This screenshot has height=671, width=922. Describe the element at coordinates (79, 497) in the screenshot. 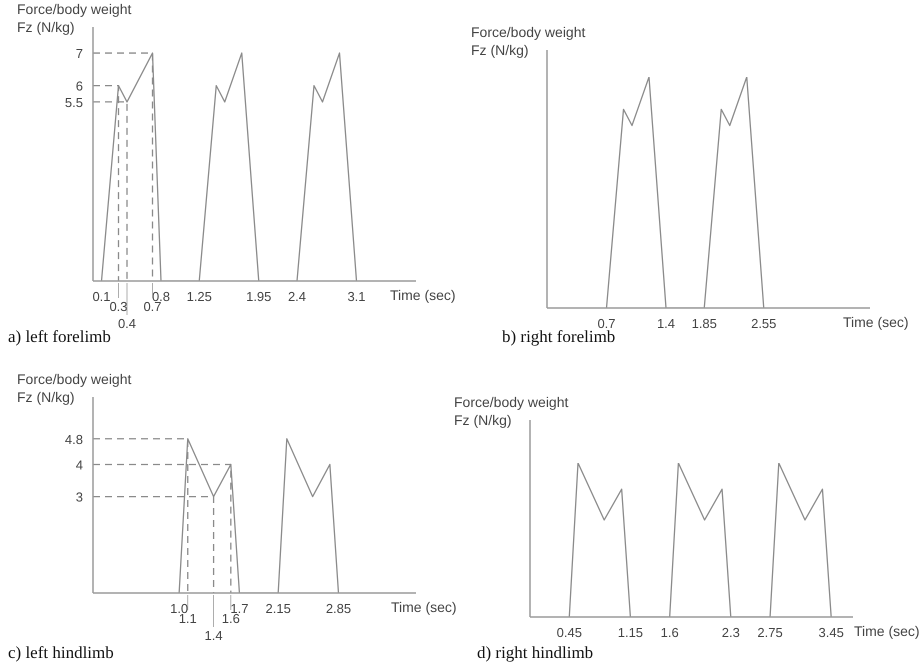

I see `y-tick-label: 3` at that location.